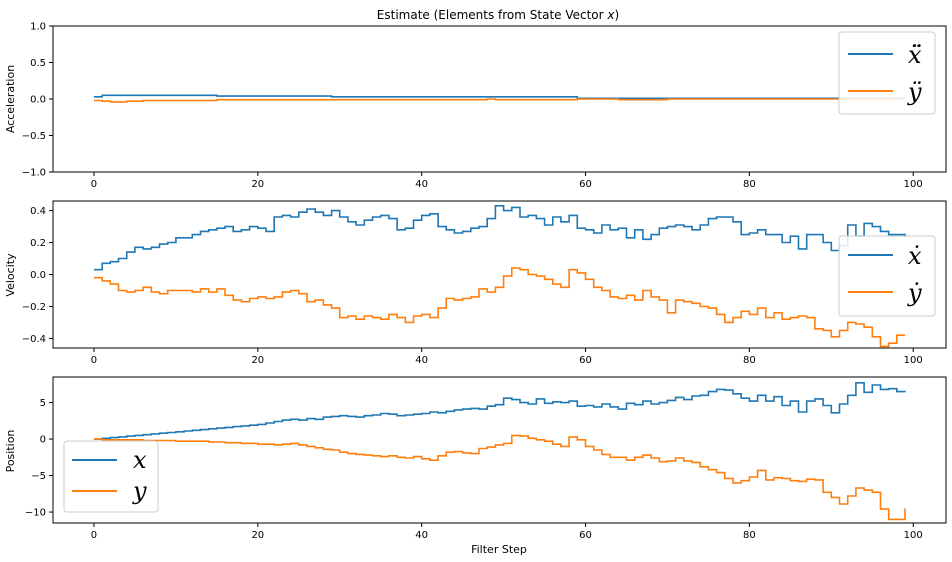 Image resolution: width=952 pixels, height=562 pixels. I want to click on y-axis-label: Position, so click(10, 451).